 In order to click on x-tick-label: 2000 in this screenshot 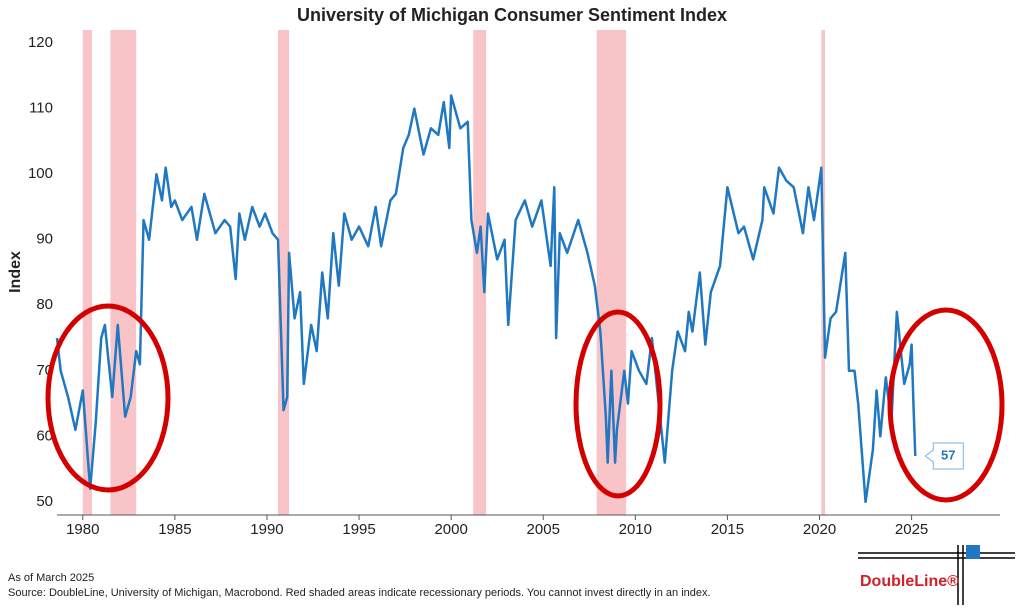, I will do `click(450, 529)`.